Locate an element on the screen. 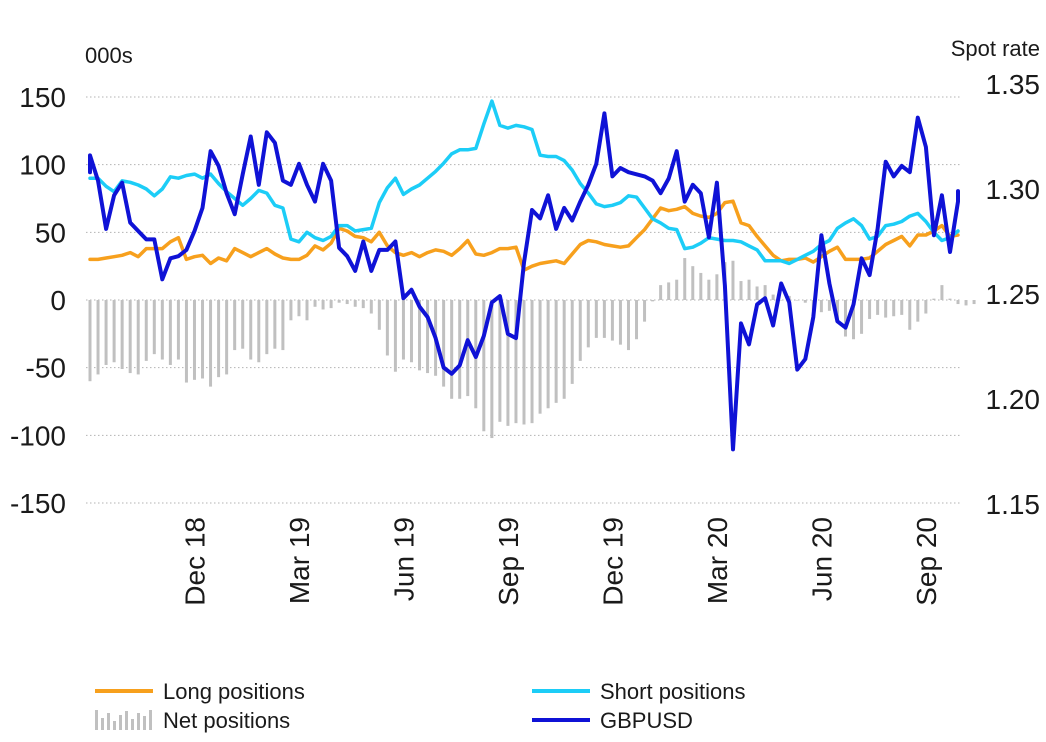 This screenshot has height=742, width=1046. right-tick-label: 1.25 is located at coordinates (1013, 294).